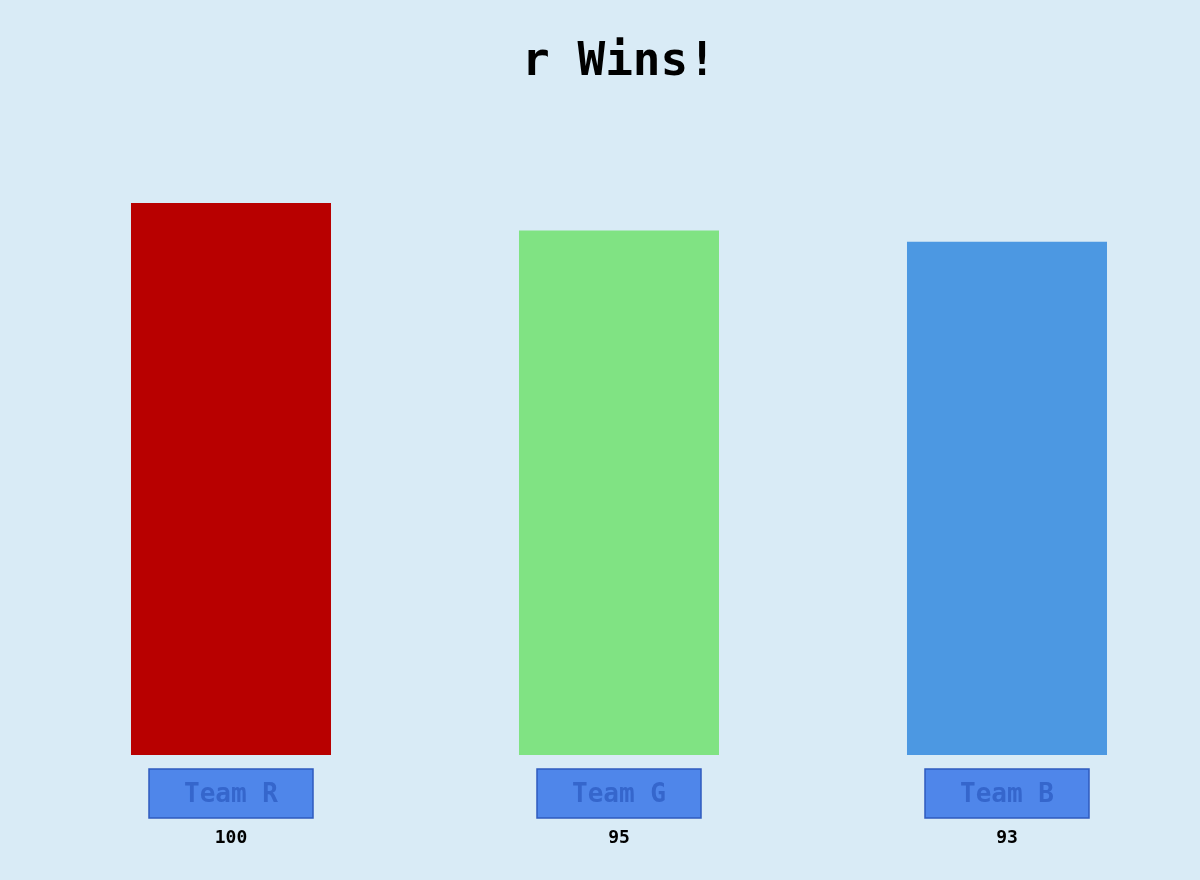  Describe the element at coordinates (619, 836) in the screenshot. I see `data-label: 95` at that location.